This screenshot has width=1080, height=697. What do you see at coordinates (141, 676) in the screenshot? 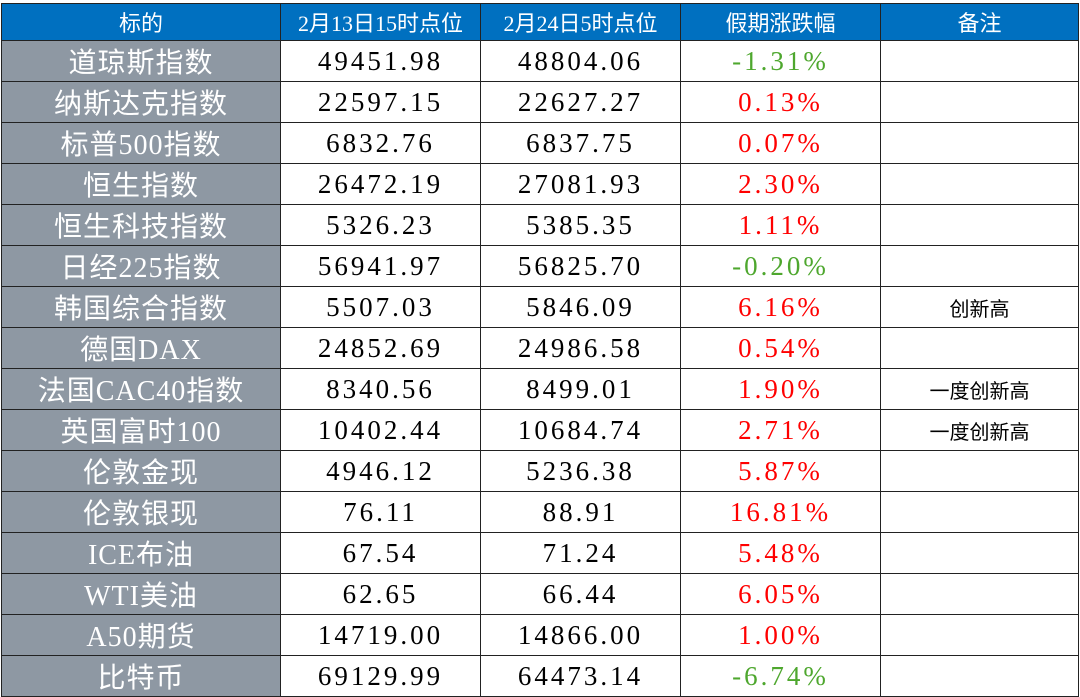
I see `asset-name: 比特币` at bounding box center [141, 676].